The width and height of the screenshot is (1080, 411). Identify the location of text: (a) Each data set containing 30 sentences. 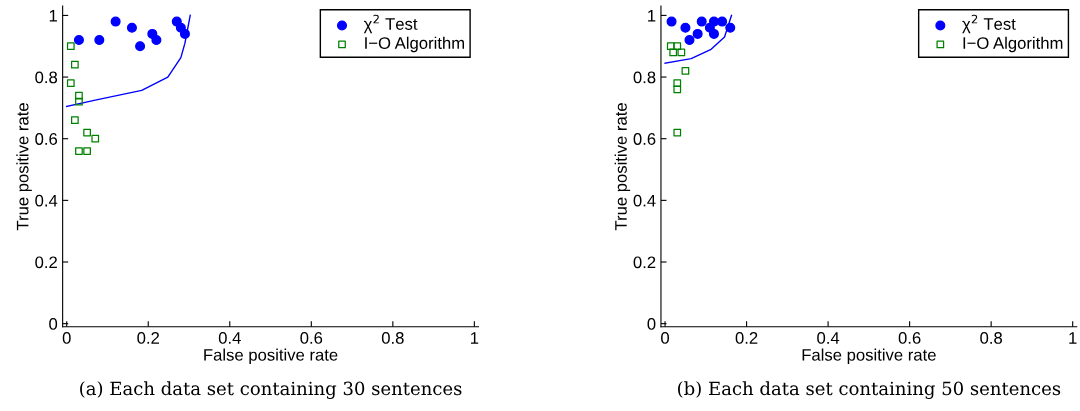
(271, 390).